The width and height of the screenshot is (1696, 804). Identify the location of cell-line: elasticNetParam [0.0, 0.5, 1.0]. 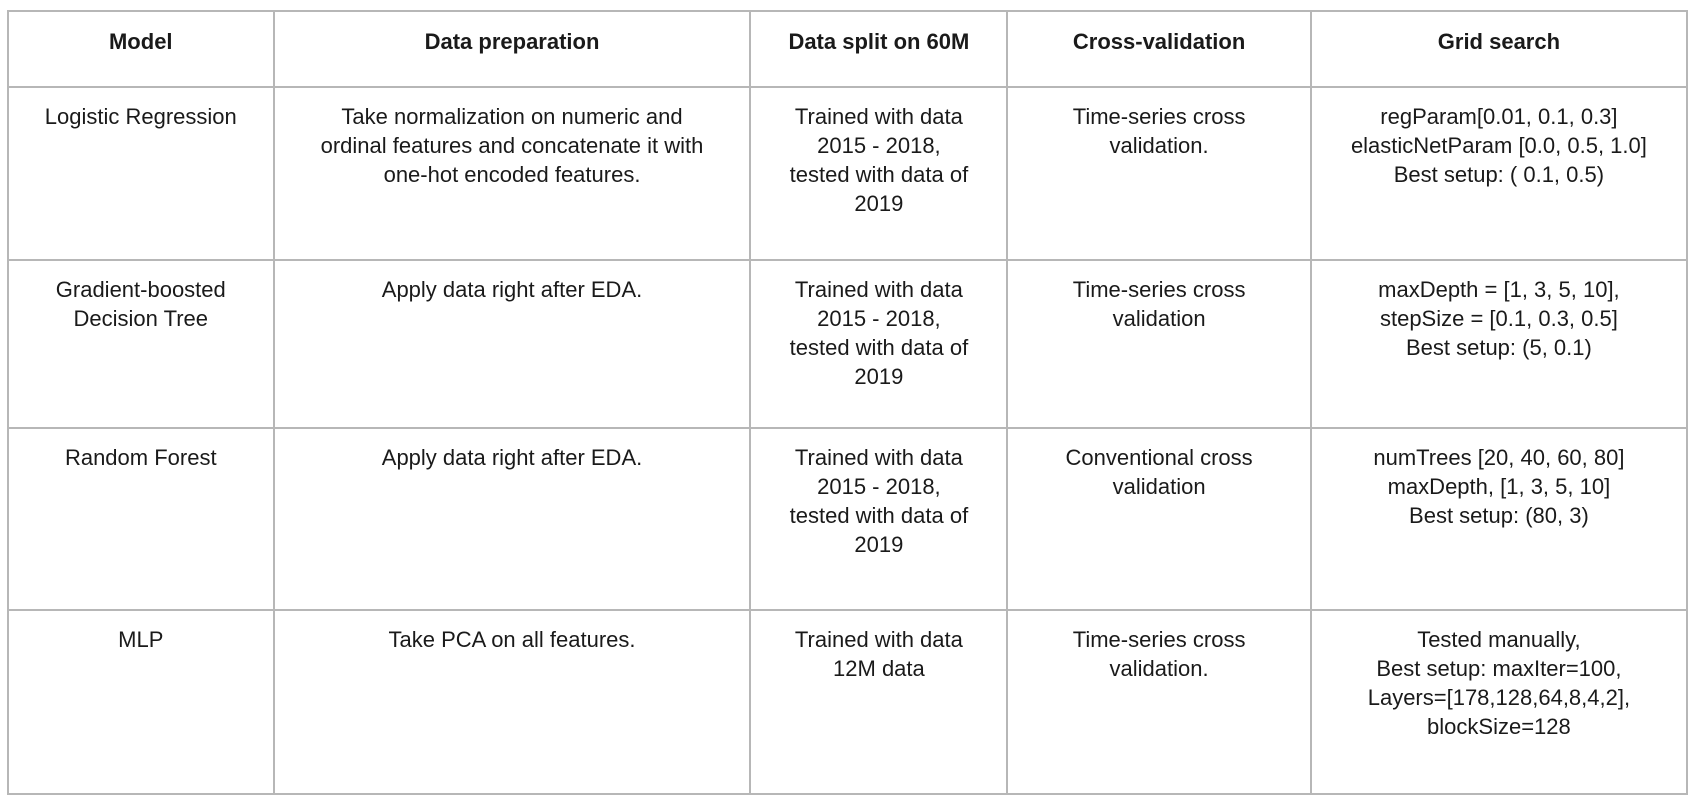
(1498, 145).